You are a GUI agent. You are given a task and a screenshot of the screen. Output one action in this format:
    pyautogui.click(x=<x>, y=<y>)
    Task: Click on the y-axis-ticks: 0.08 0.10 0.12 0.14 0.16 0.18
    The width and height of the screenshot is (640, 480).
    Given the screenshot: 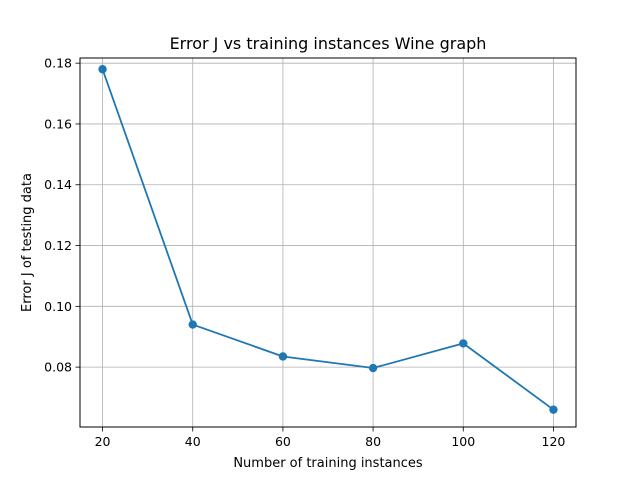 What is the action you would take?
    pyautogui.click(x=62, y=215)
    